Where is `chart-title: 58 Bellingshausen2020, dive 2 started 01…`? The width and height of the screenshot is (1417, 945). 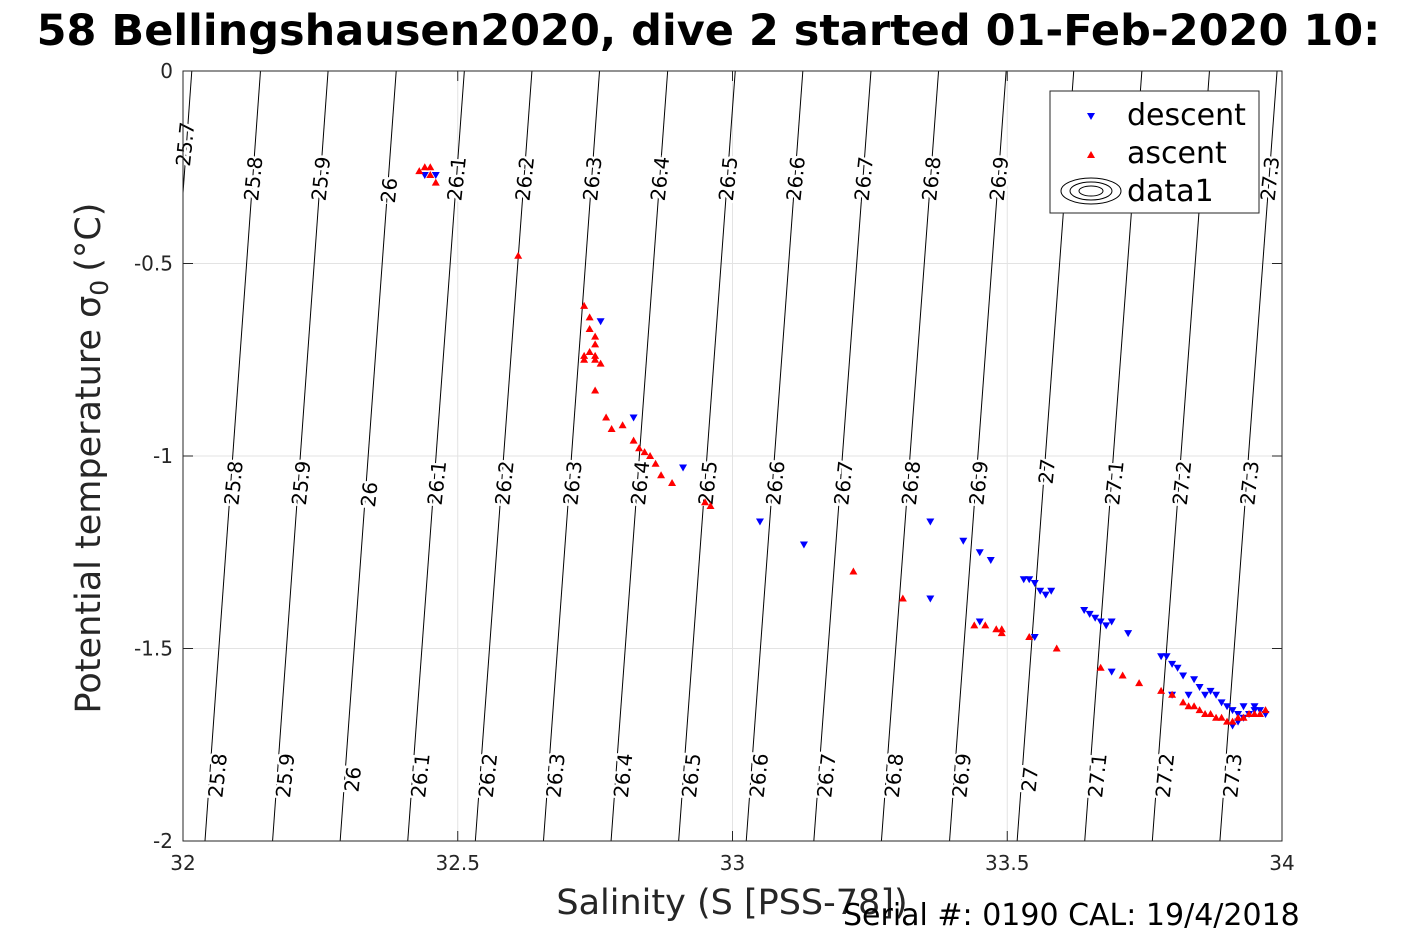 chart-title: 58 Bellingshausen2020, dive 2 started 01… is located at coordinates (708, 31).